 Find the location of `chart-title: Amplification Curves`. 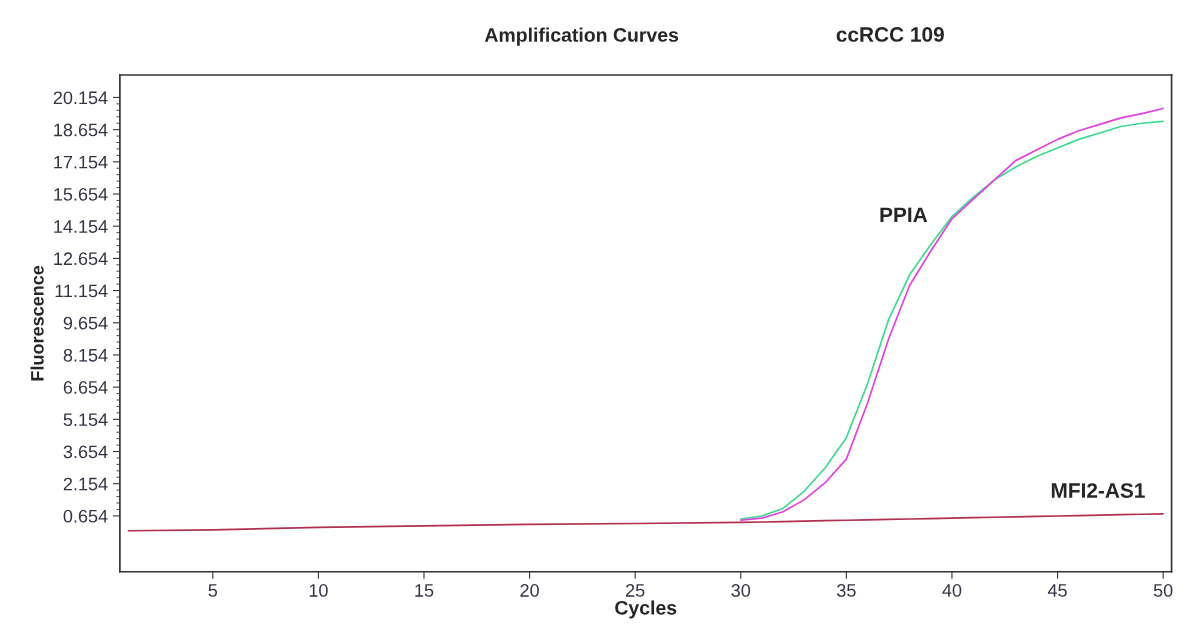

chart-title: Amplification Curves is located at coordinates (581, 36).